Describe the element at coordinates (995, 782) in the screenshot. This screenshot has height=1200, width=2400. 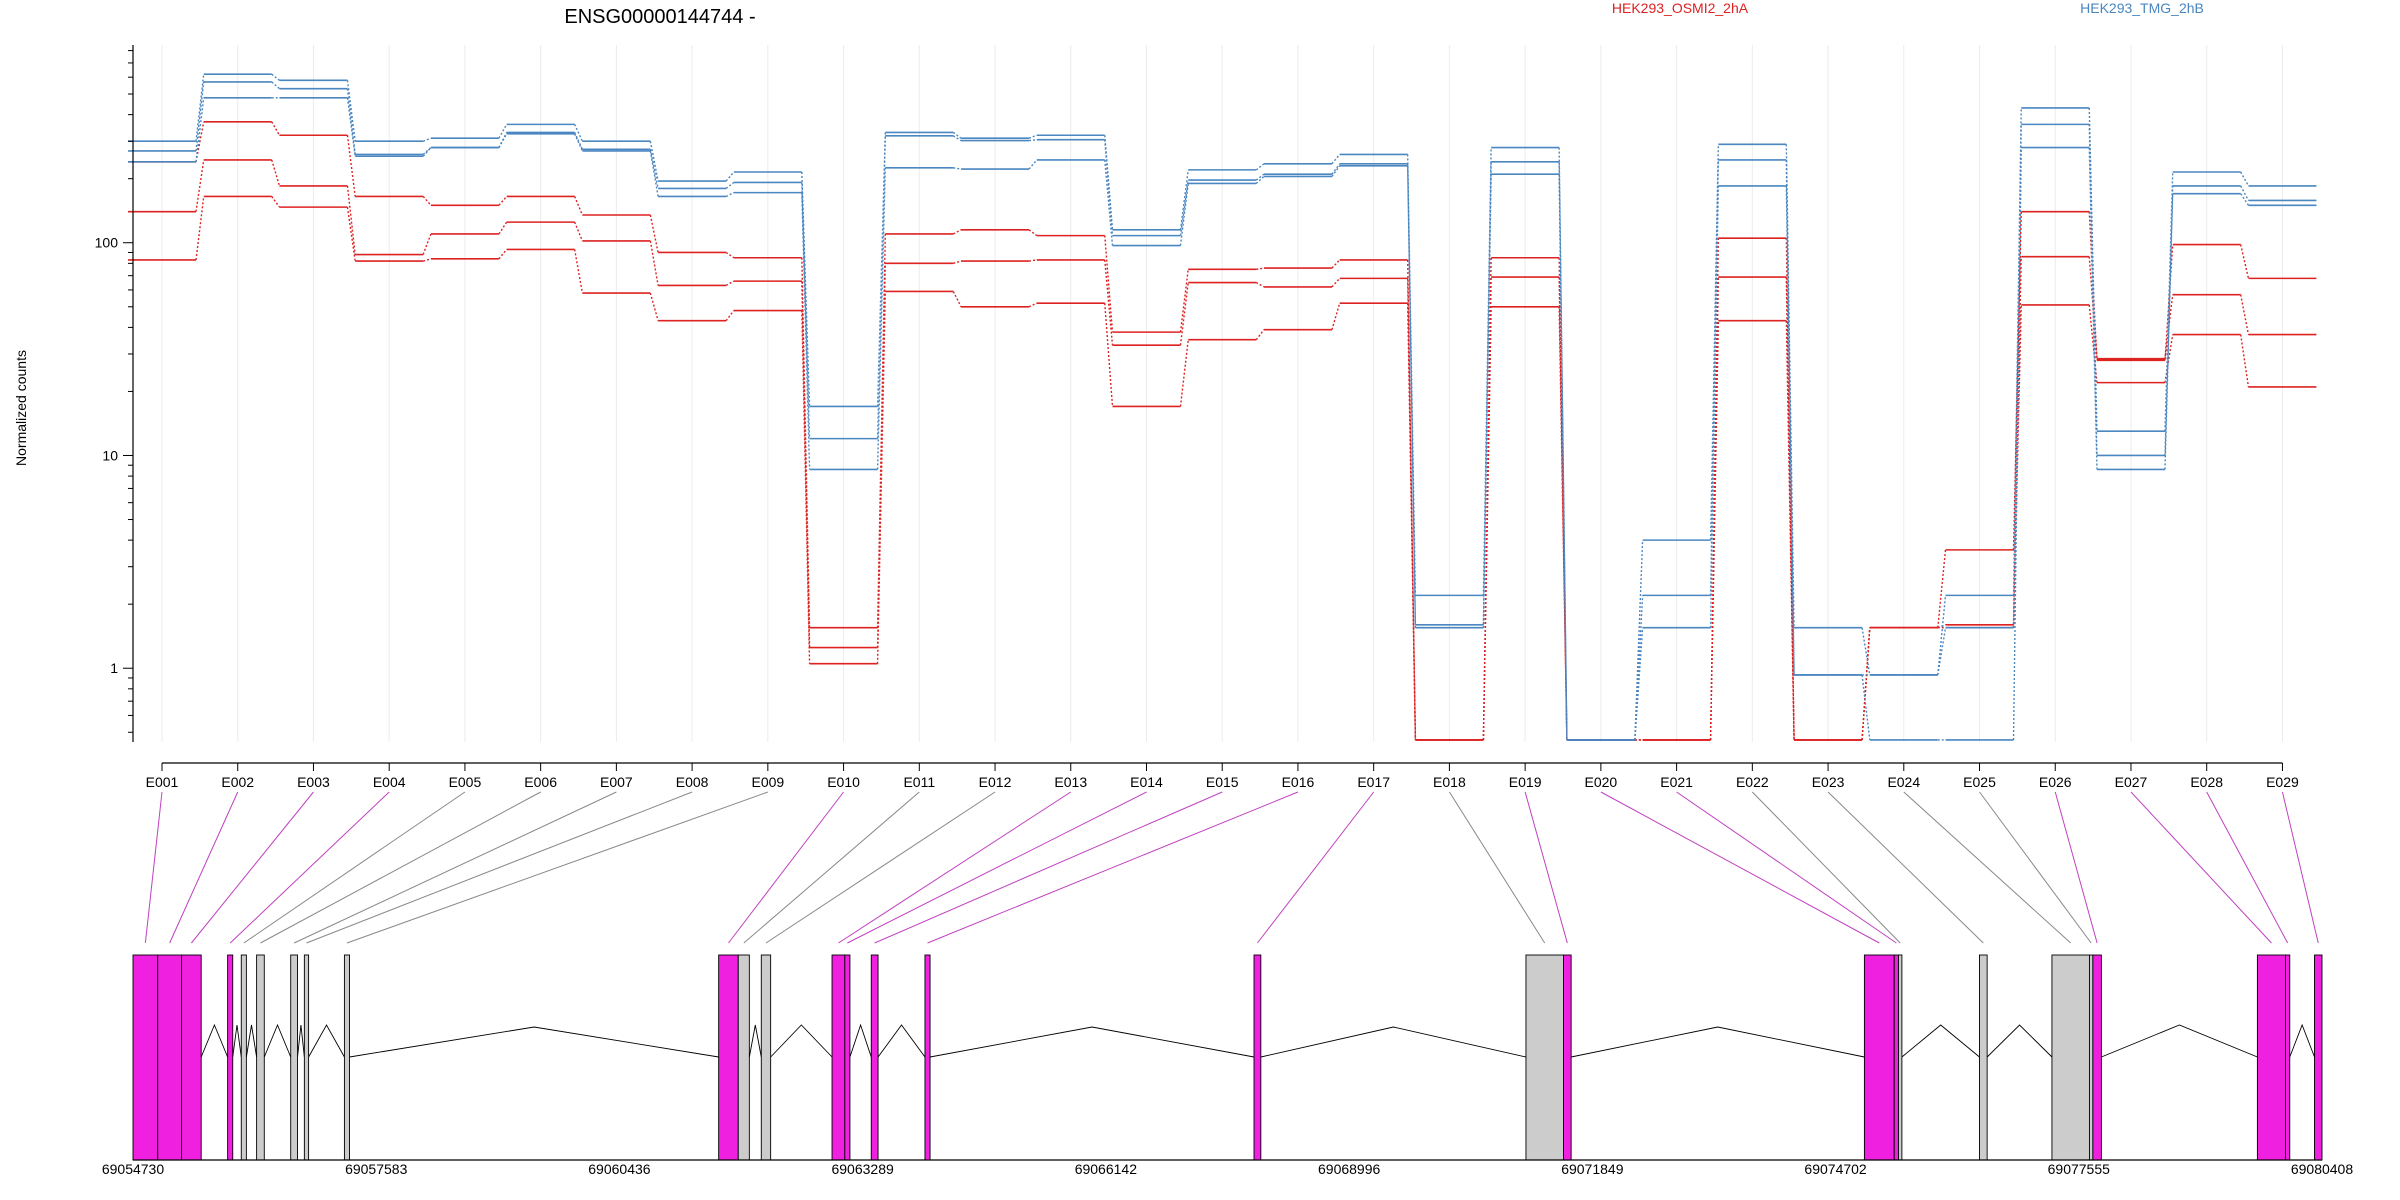
I see `x-tick-label-E012: E012` at that location.